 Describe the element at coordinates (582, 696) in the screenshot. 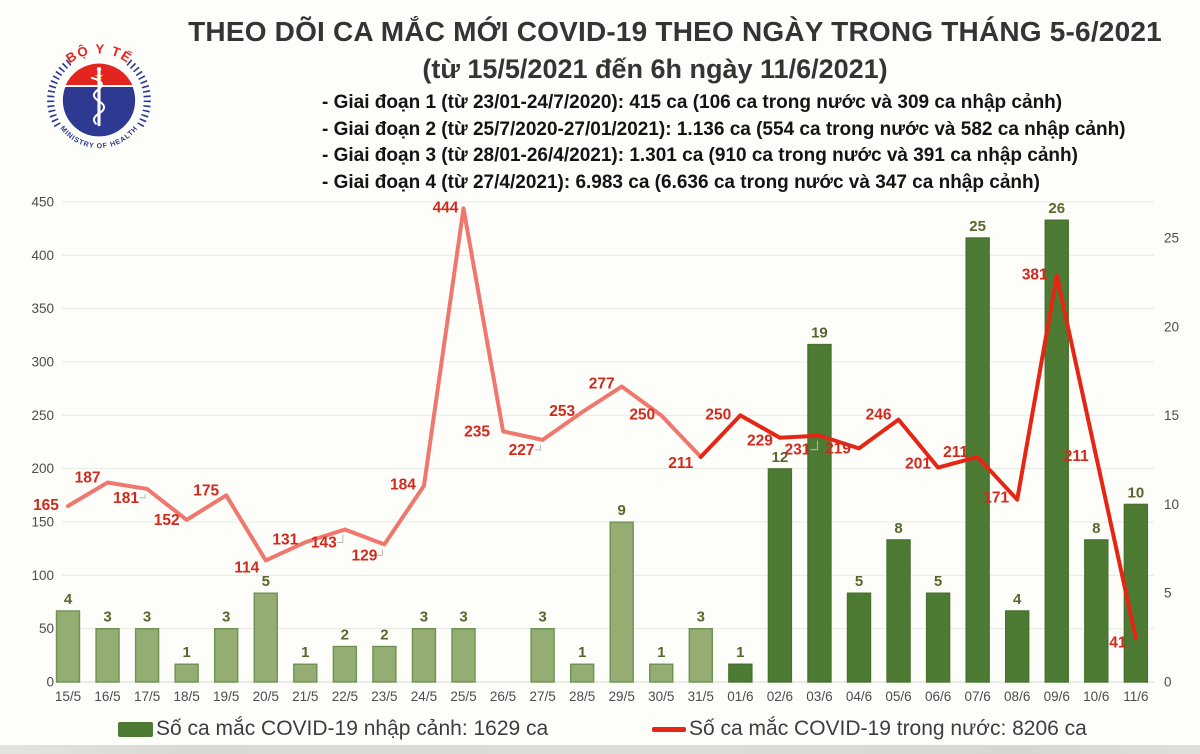

I see `x-tick-28/5: 28/5` at that location.